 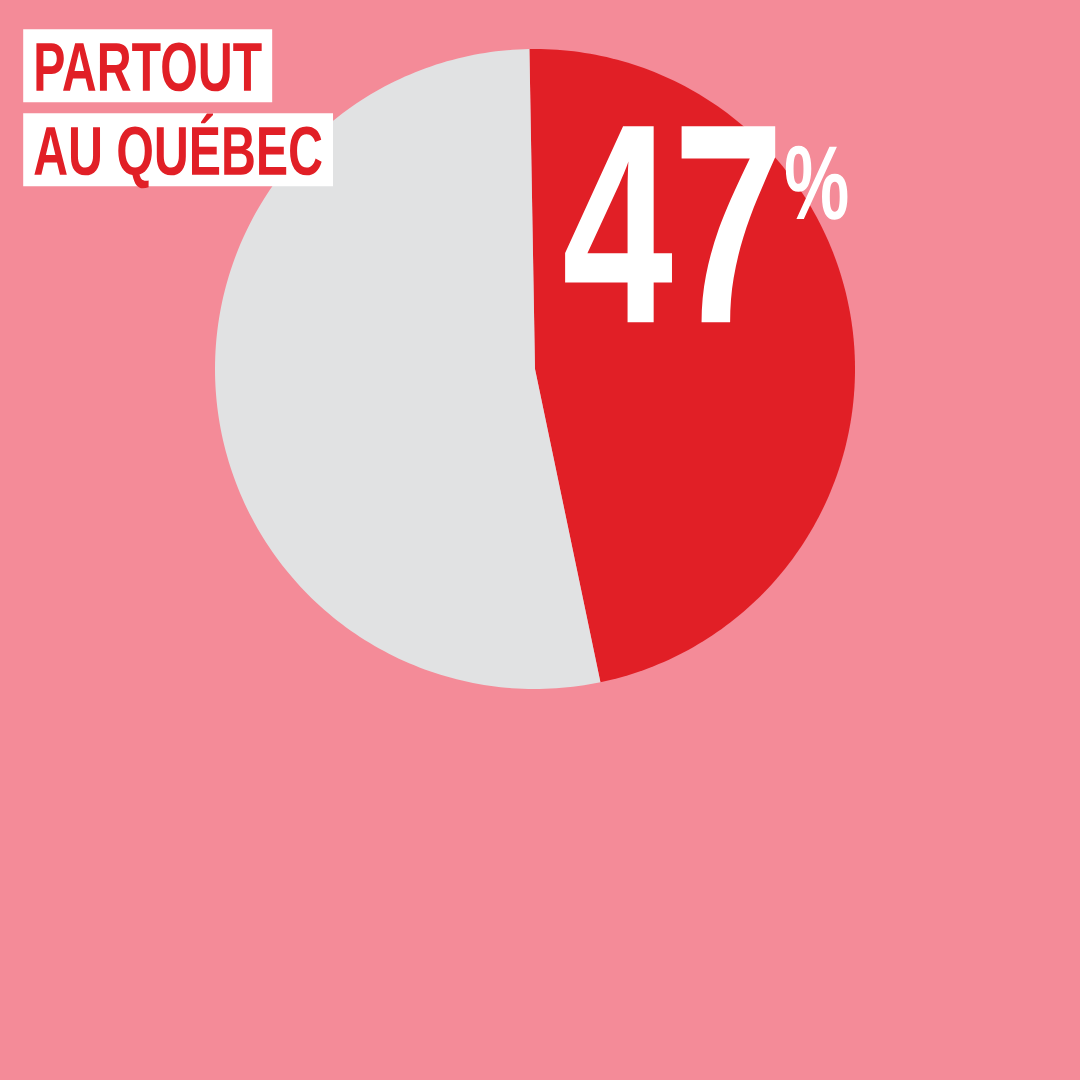 I want to click on text: AU QUÉBEC, so click(x=178, y=151).